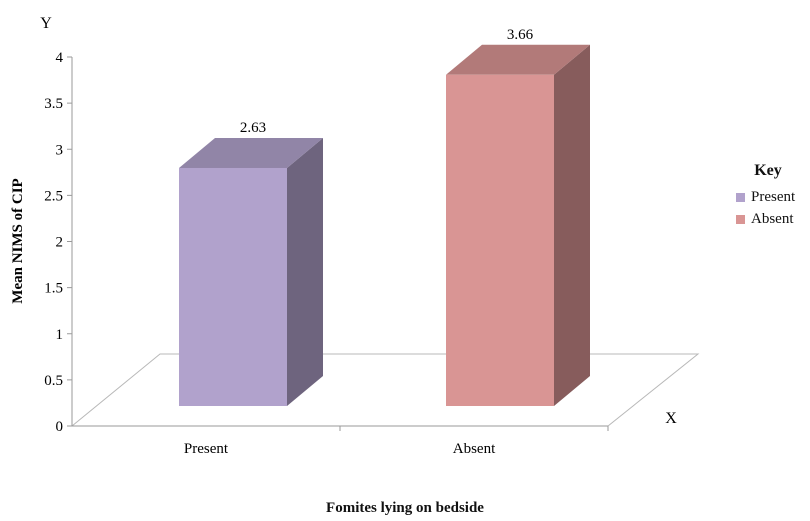  Describe the element at coordinates (18, 240) in the screenshot. I see `y-axis-title: Mean NIMS of CIP` at that location.